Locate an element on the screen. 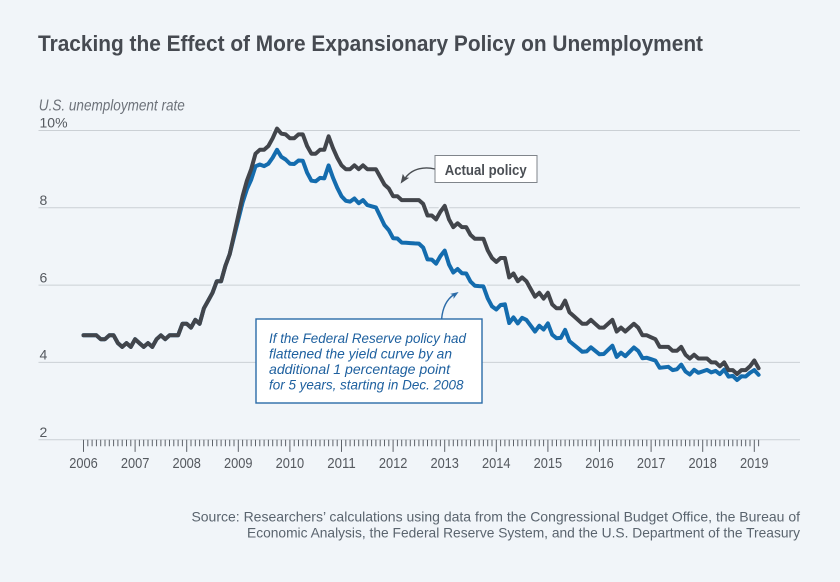 Image resolution: width=840 pixels, height=582 pixels. svg-text: 2016 is located at coordinates (599, 463).